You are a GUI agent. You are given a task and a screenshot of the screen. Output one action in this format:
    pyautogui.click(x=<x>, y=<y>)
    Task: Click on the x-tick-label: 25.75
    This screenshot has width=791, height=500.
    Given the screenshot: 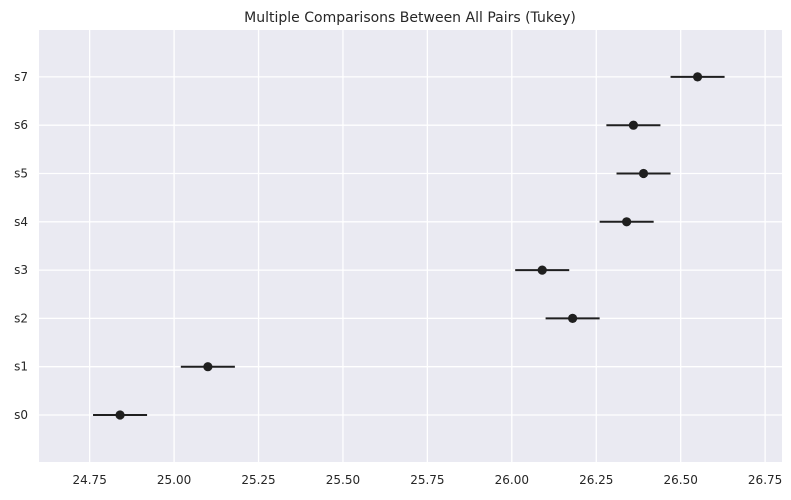 What is the action you would take?
    pyautogui.click(x=427, y=480)
    